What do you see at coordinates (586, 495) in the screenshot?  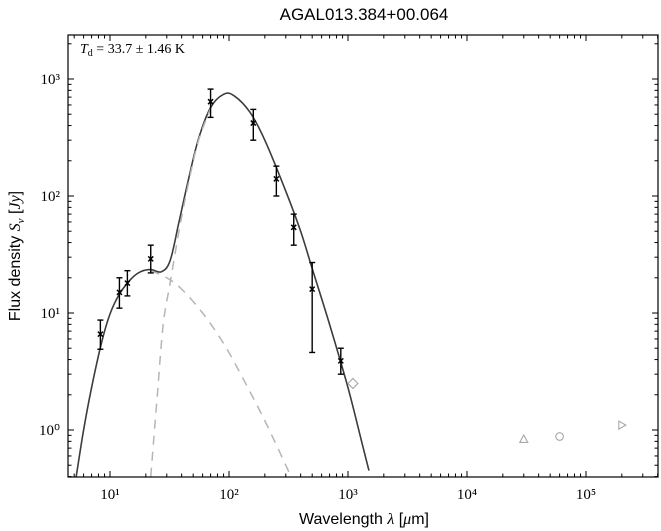 I see `x-tick-label: 10⁵` at bounding box center [586, 495].